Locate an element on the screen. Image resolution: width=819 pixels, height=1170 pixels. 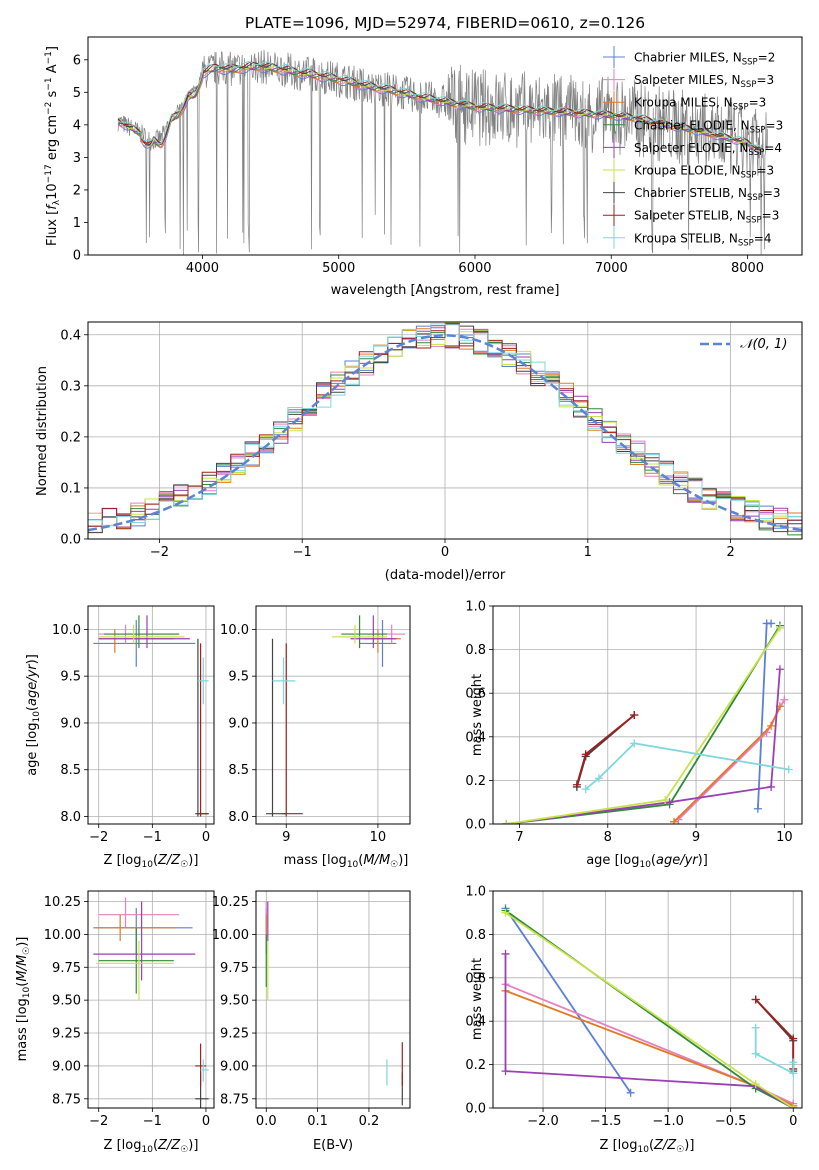
x-tick-label: 0.0 is located at coordinates (266, 1121).